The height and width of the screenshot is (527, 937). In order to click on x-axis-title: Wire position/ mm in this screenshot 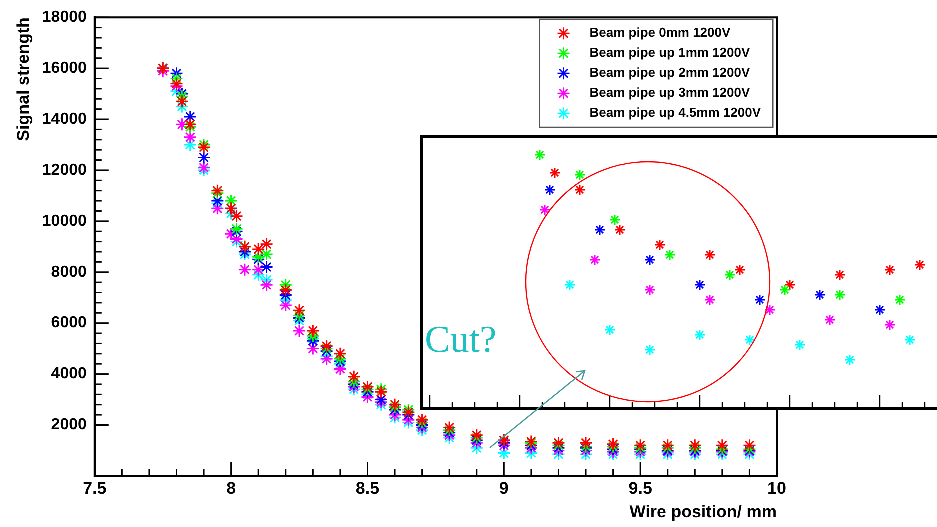, I will do `click(703, 512)`.